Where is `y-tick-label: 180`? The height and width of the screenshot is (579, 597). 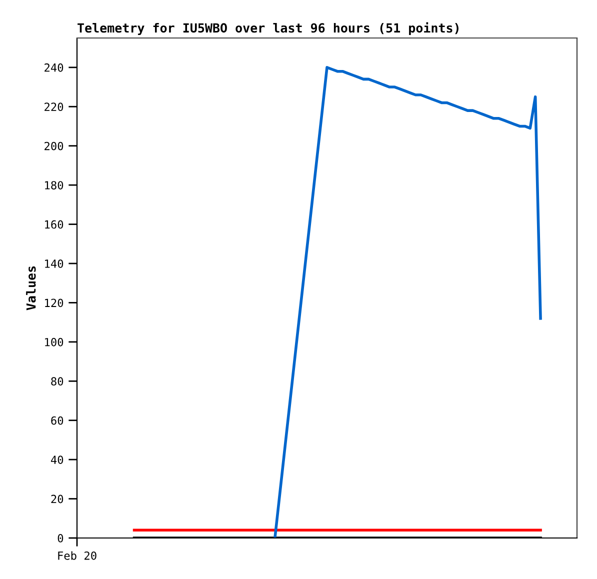 y-tick-label: 180 is located at coordinates (54, 185).